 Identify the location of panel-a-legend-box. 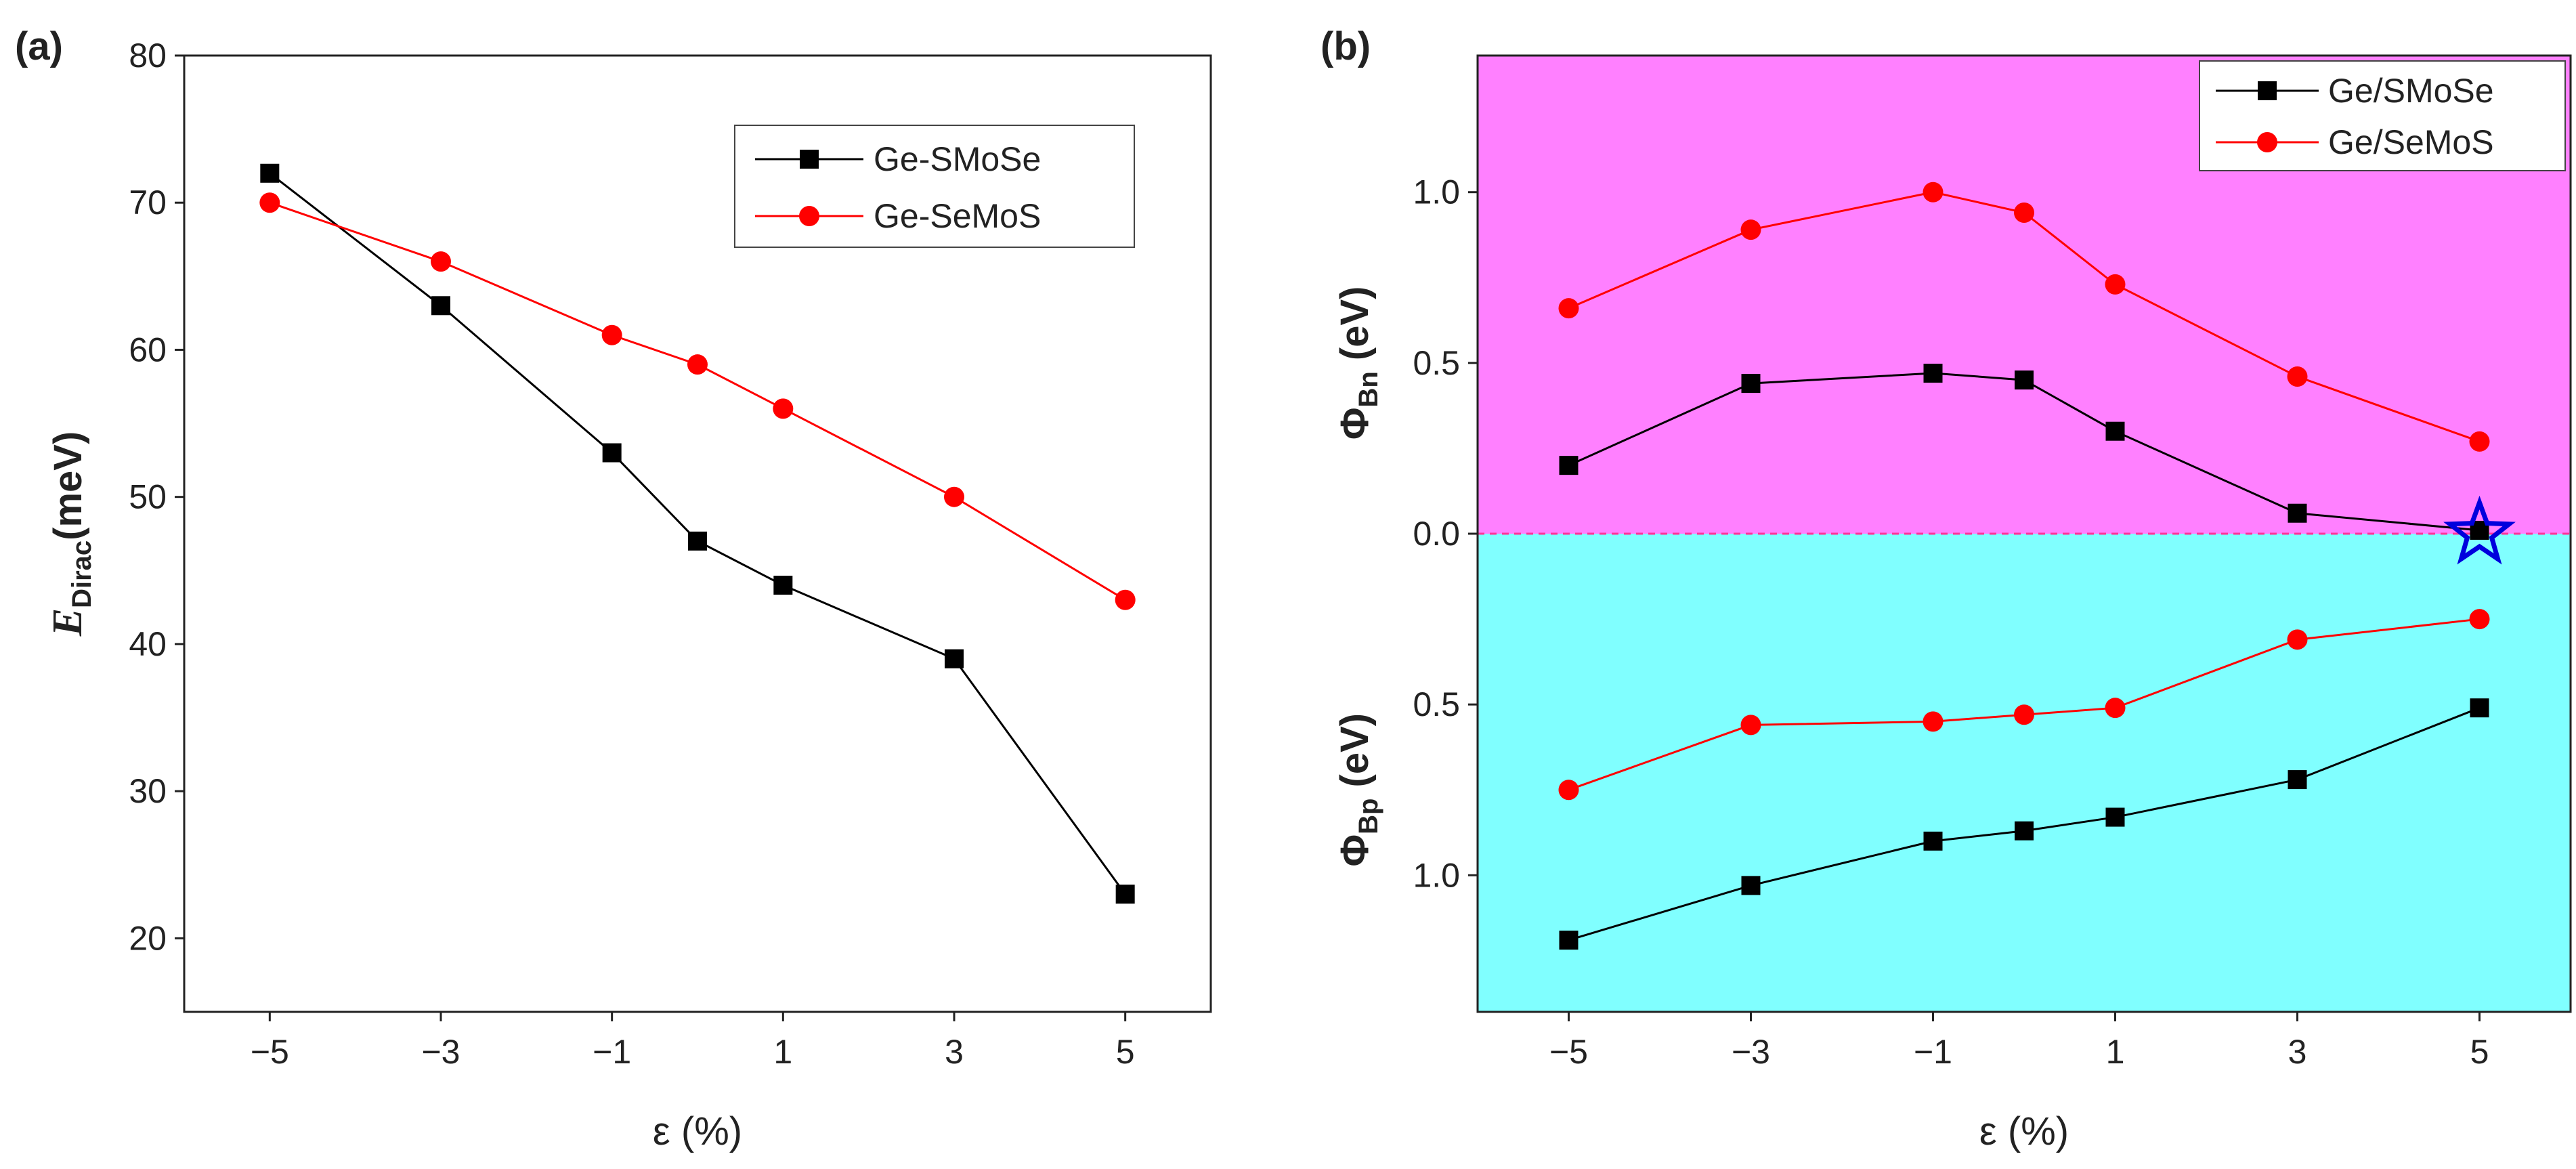
(934, 186).